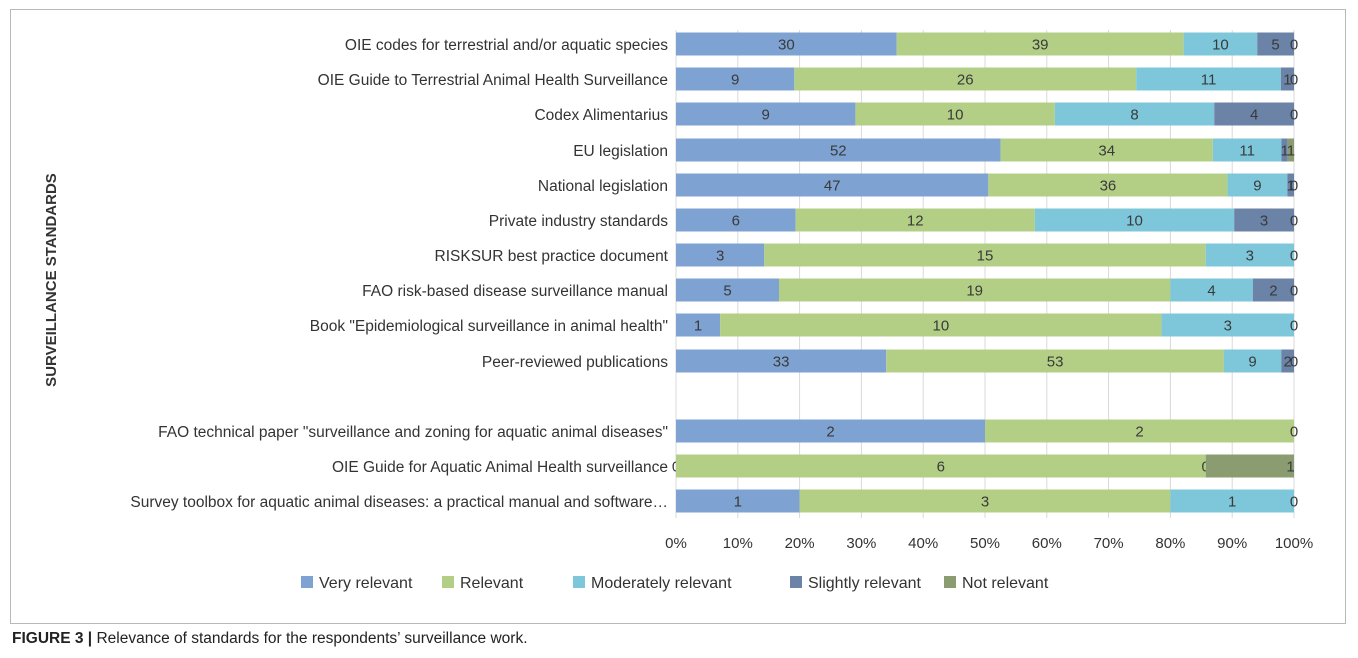  I want to click on data-label: 4, so click(1254, 115).